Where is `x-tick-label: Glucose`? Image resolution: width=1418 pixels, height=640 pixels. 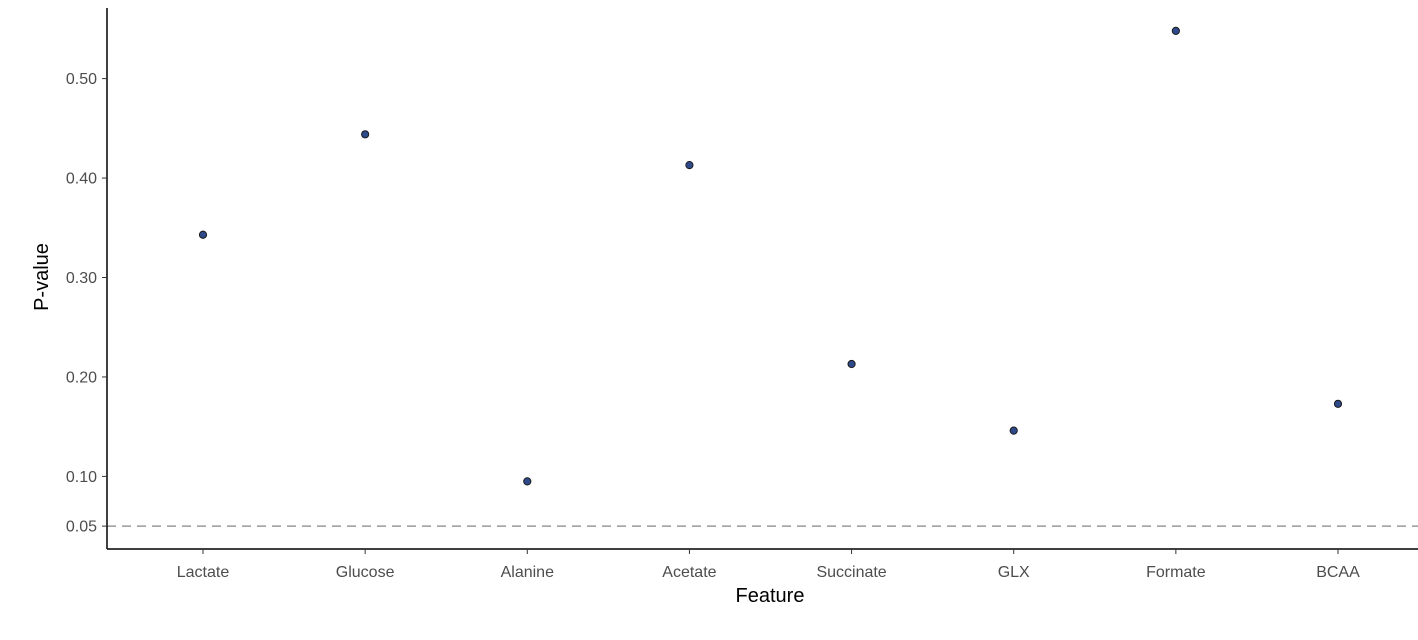 x-tick-label: Glucose is located at coordinates (365, 572).